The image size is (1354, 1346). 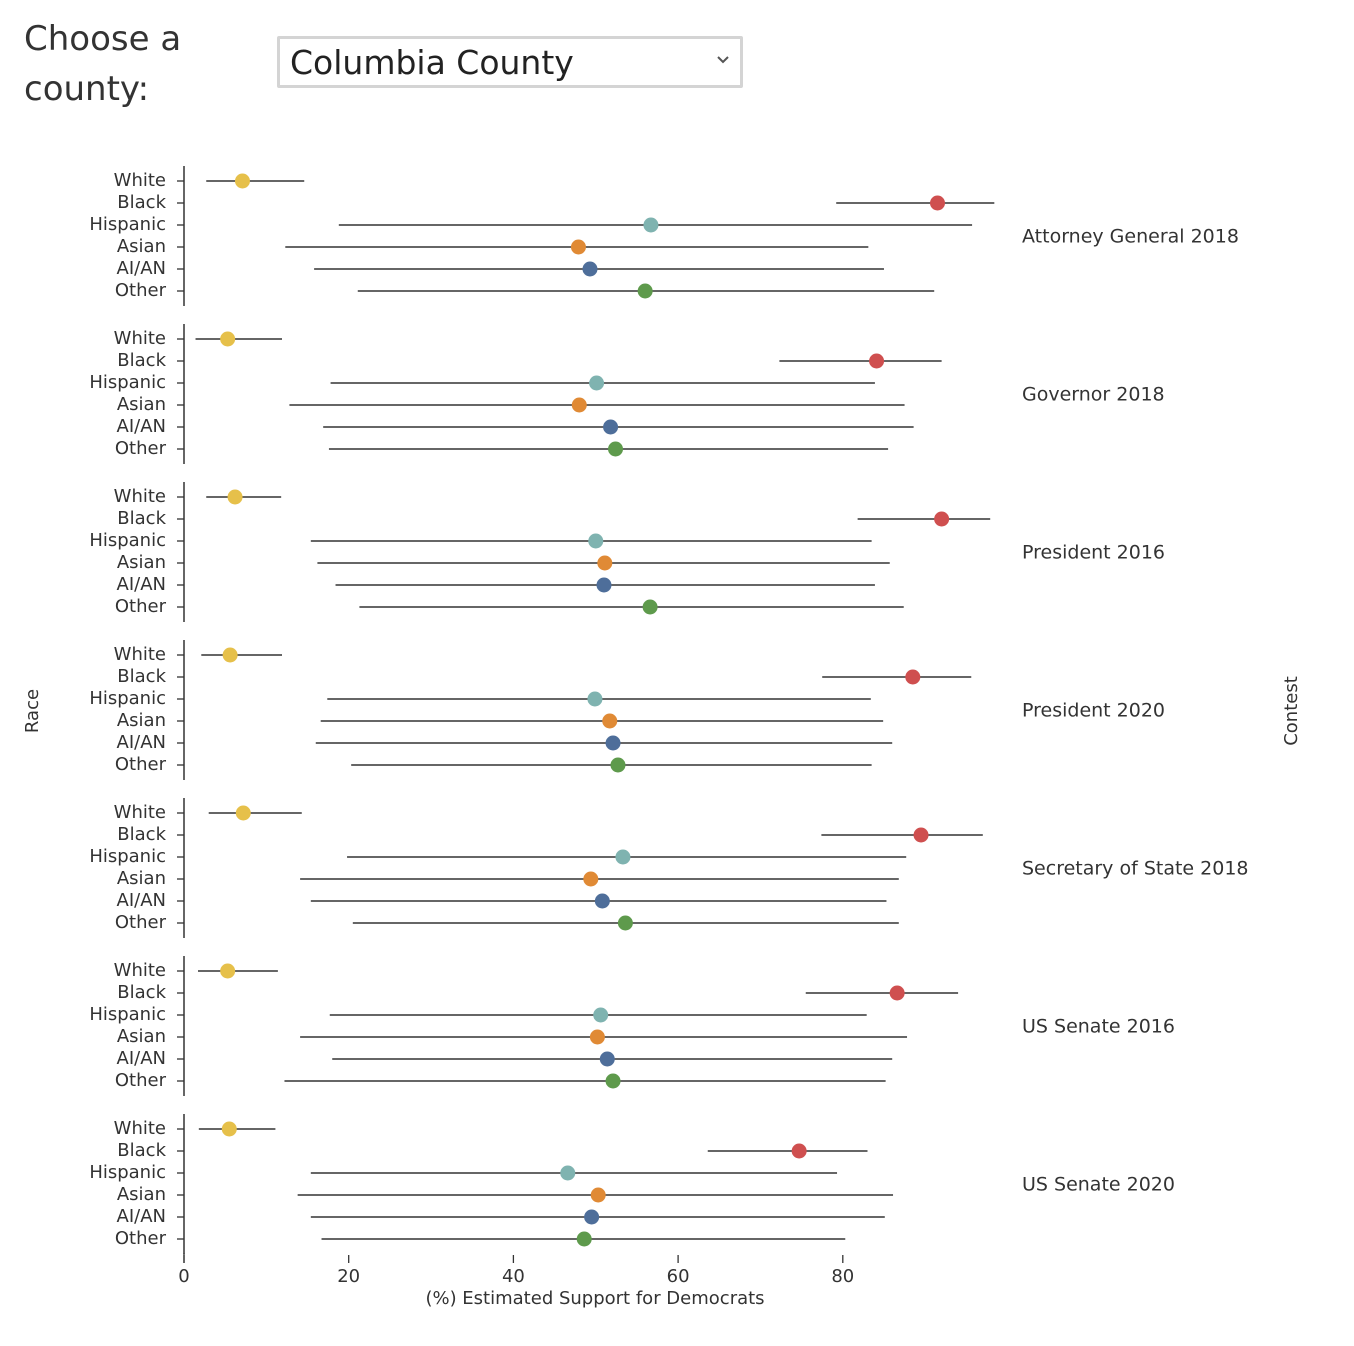 What do you see at coordinates (1098, 1027) in the screenshot?
I see `facet-label: US Senate 2016` at bounding box center [1098, 1027].